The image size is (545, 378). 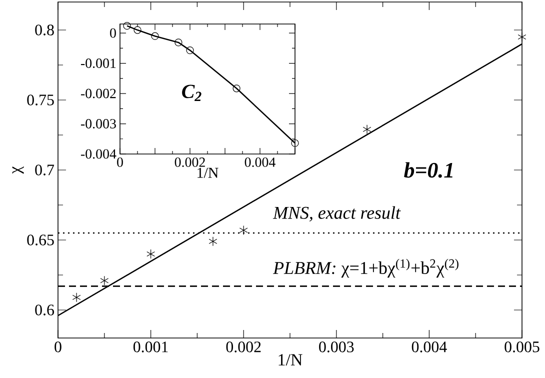 What do you see at coordinates (336, 347) in the screenshot?
I see `x-tick-label: 0.003` at bounding box center [336, 347].